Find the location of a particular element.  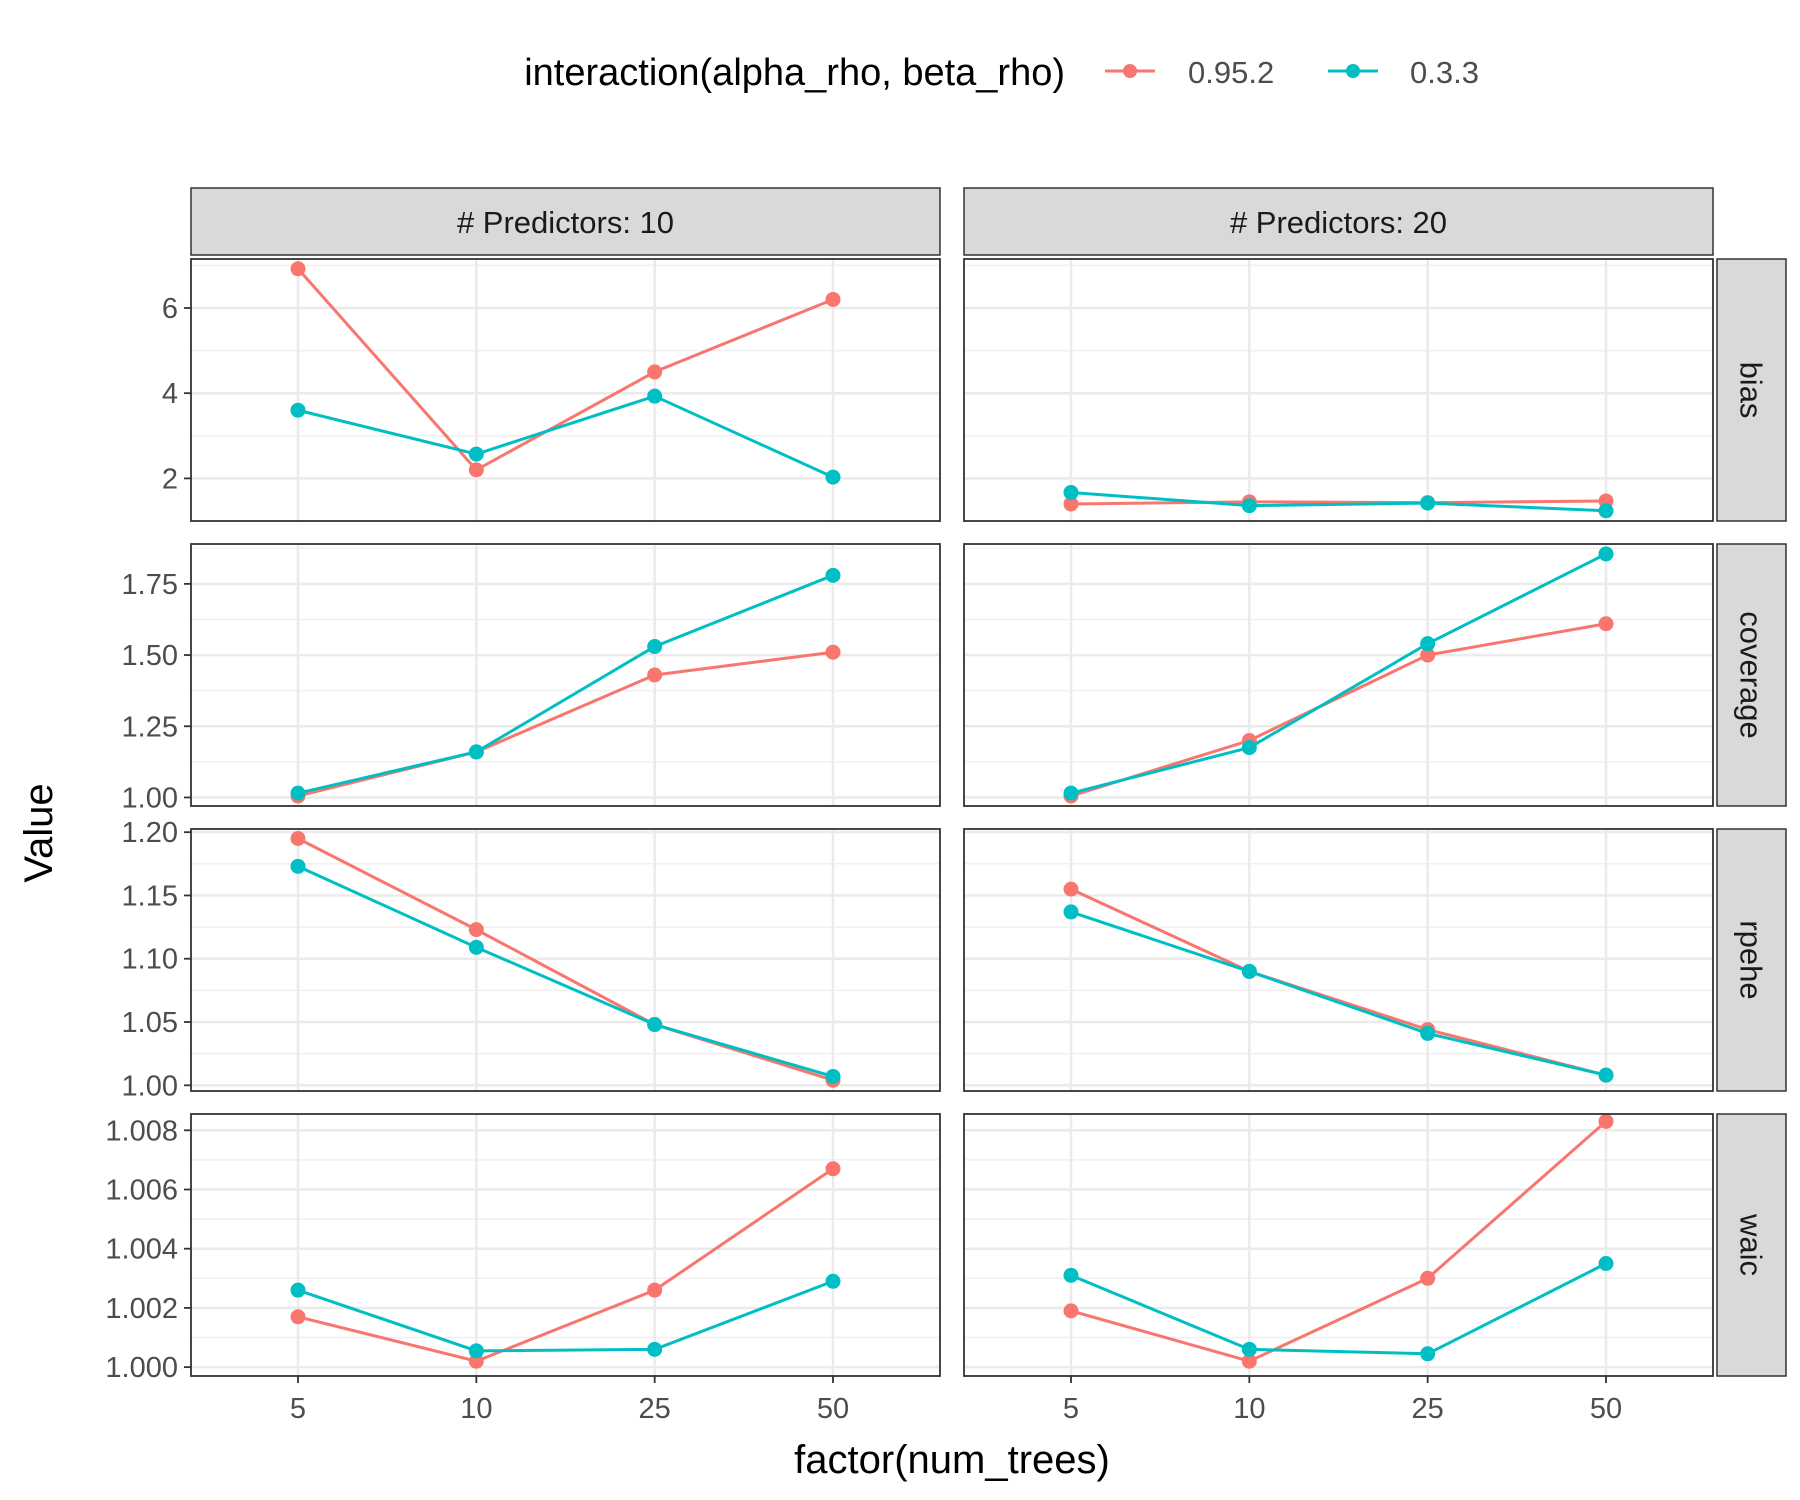

y-tick-label: 1.50 is located at coordinates (150, 656).